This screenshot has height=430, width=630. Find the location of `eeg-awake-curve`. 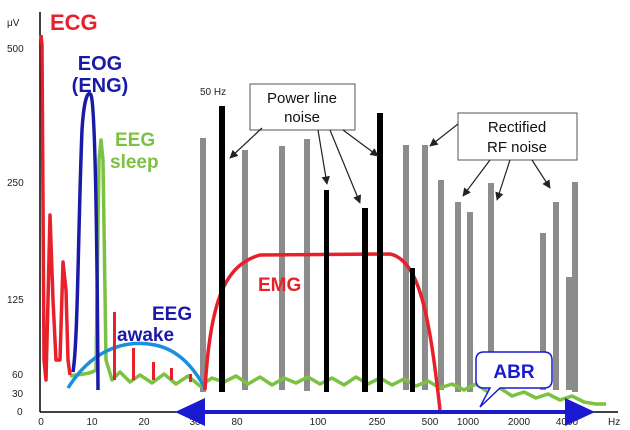

eeg-awake-curve is located at coordinates (136, 365).